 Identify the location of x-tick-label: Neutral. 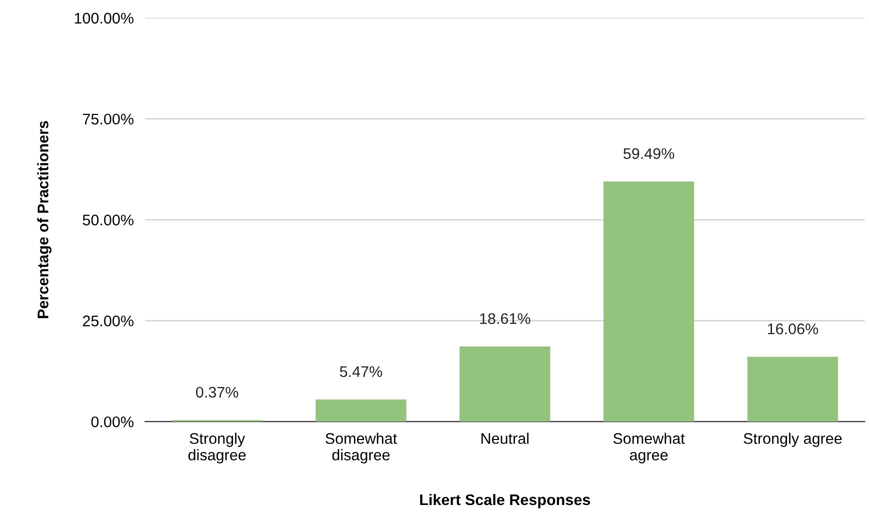
(505, 438).